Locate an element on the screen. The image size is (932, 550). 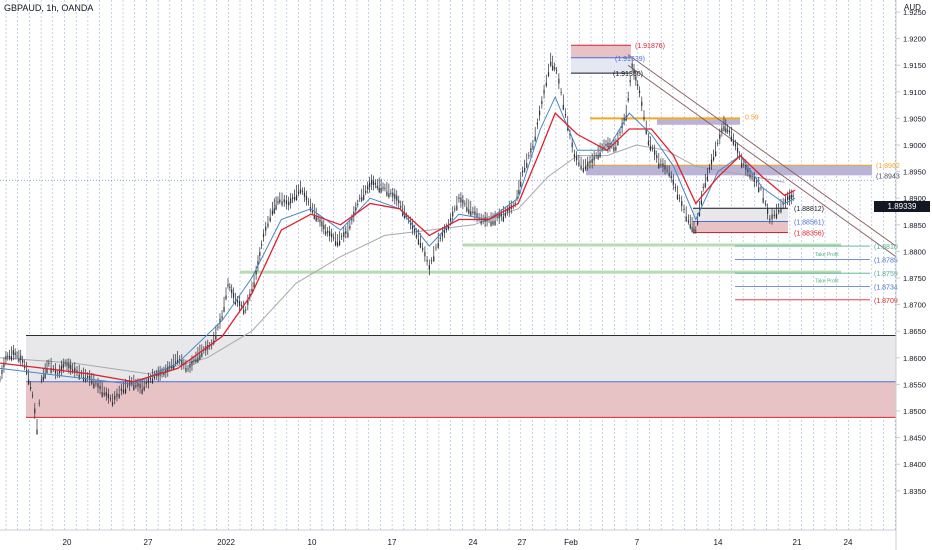
take-profit-price-label: (1.8709 is located at coordinates (886, 301).